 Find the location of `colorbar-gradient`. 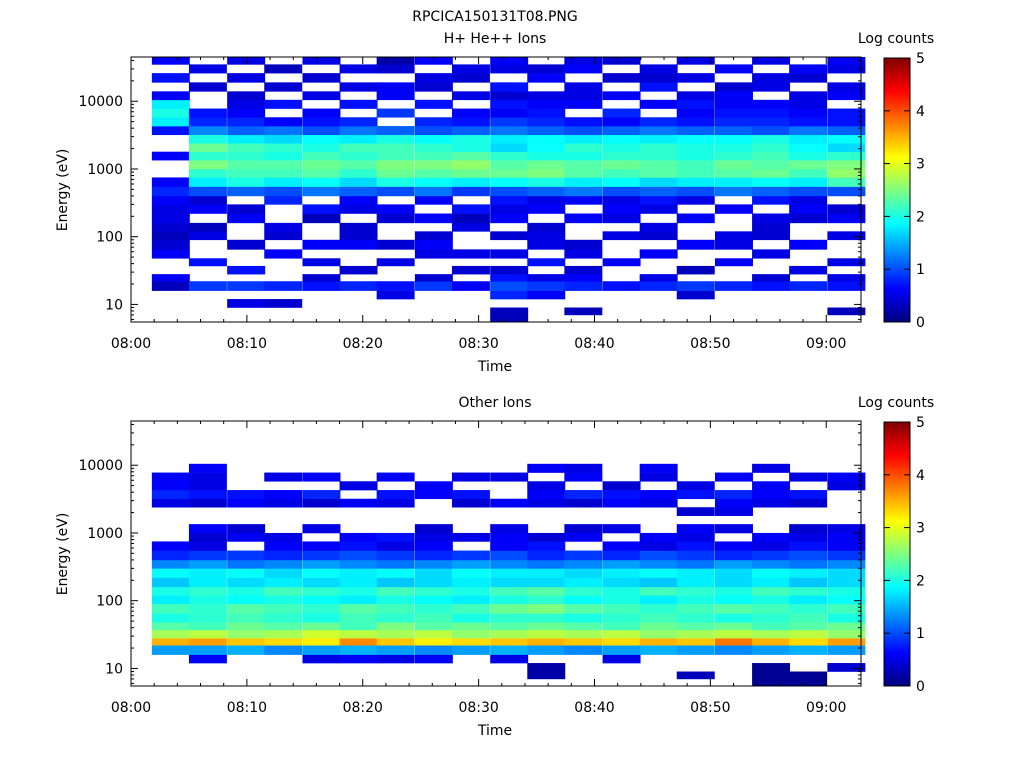

colorbar-gradient is located at coordinates (897, 554).